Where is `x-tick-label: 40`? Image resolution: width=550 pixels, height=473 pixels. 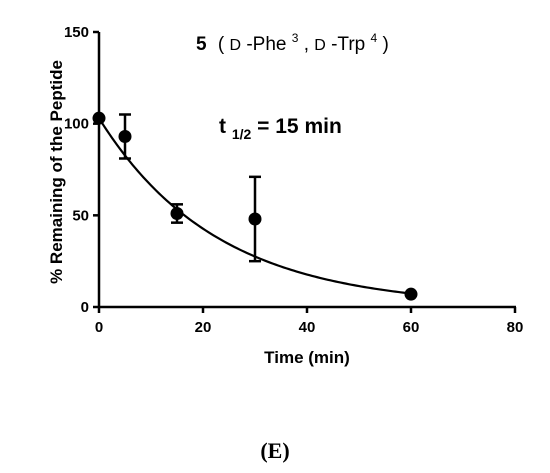
x-tick-label: 40 is located at coordinates (307, 327).